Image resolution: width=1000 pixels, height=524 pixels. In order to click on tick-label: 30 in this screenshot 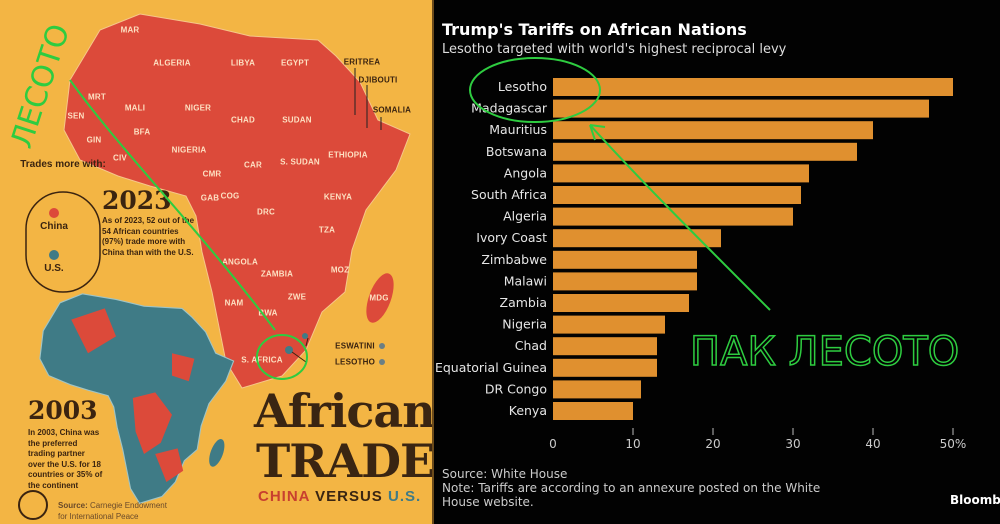, I will do `click(792, 444)`.